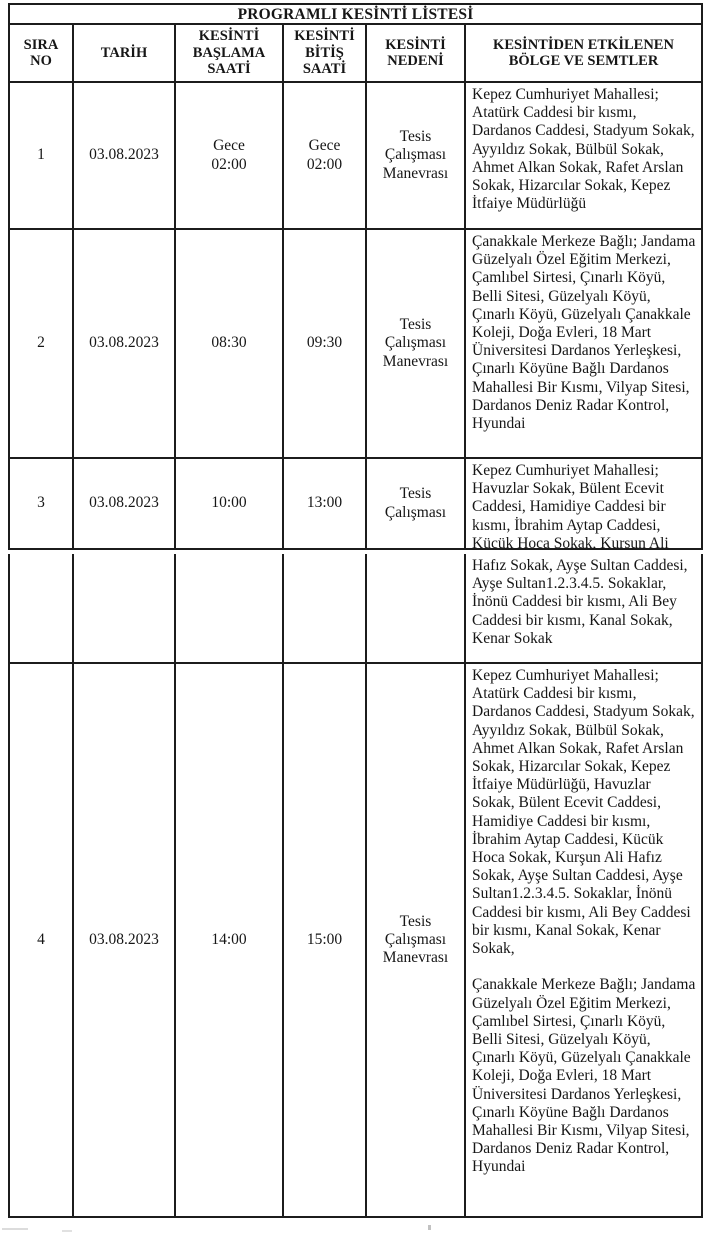  I want to click on cell-date, so click(125, 608).